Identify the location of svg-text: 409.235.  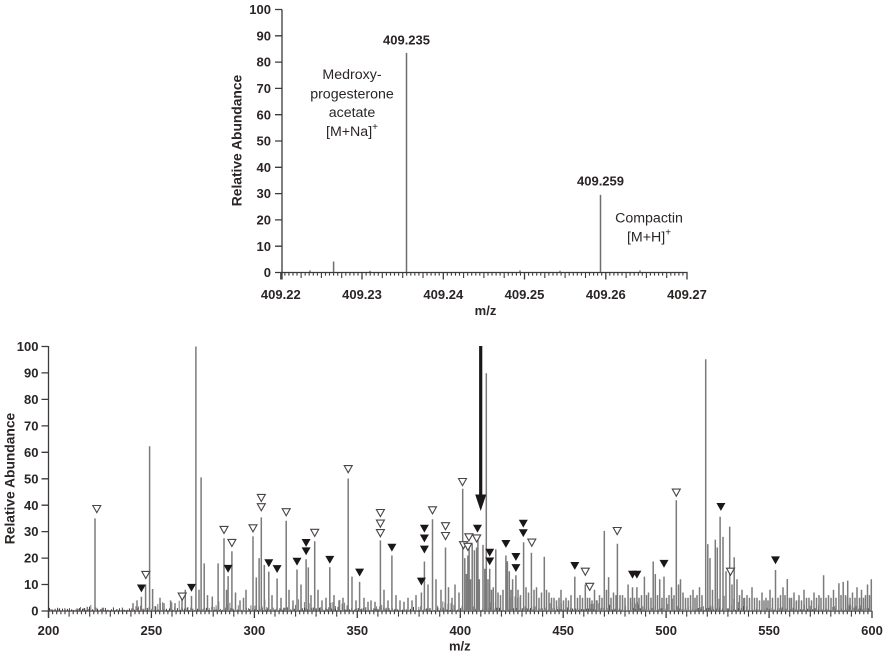
(406, 40).